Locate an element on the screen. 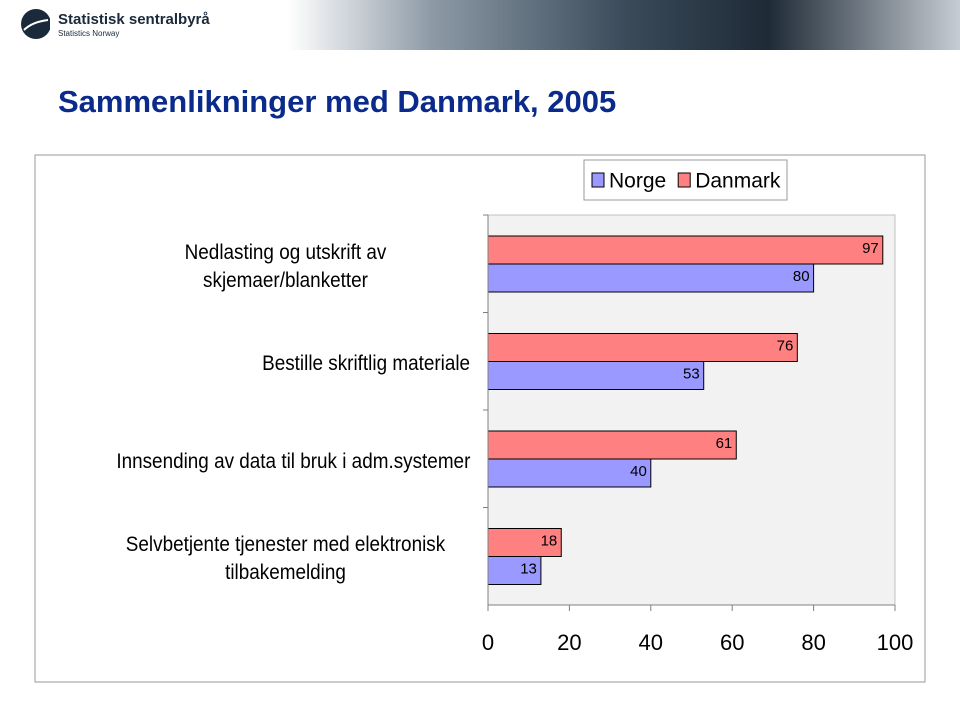 This screenshot has width=960, height=718. x-tick-label: 0 is located at coordinates (488, 642).